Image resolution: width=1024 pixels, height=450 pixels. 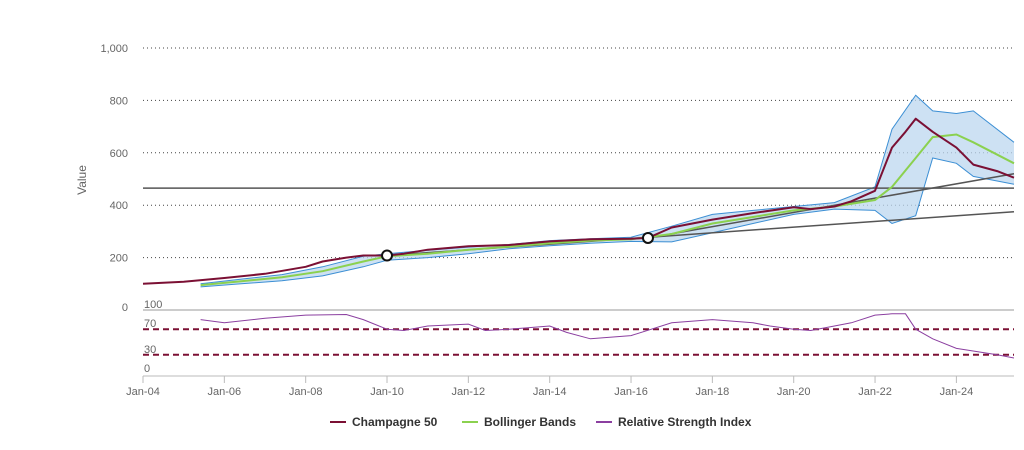 I want to click on legend-label: Bollinger Bands, so click(x=530, y=422).